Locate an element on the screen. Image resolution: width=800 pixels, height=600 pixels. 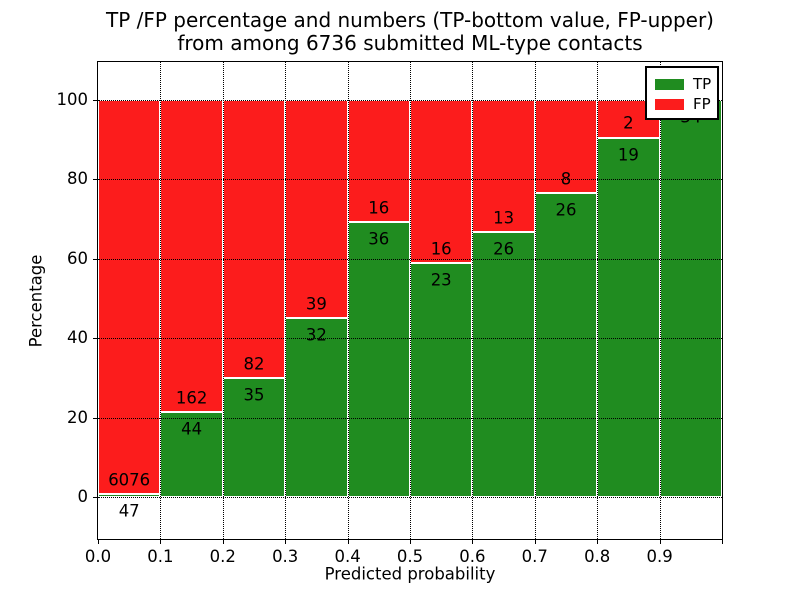
fp-count-label-3: 39 is located at coordinates (316, 304).